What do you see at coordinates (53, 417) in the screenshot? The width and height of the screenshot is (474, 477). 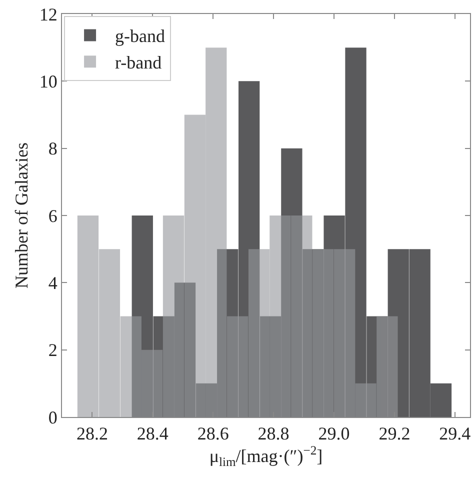 I see `y-tick-label: 0` at bounding box center [53, 417].